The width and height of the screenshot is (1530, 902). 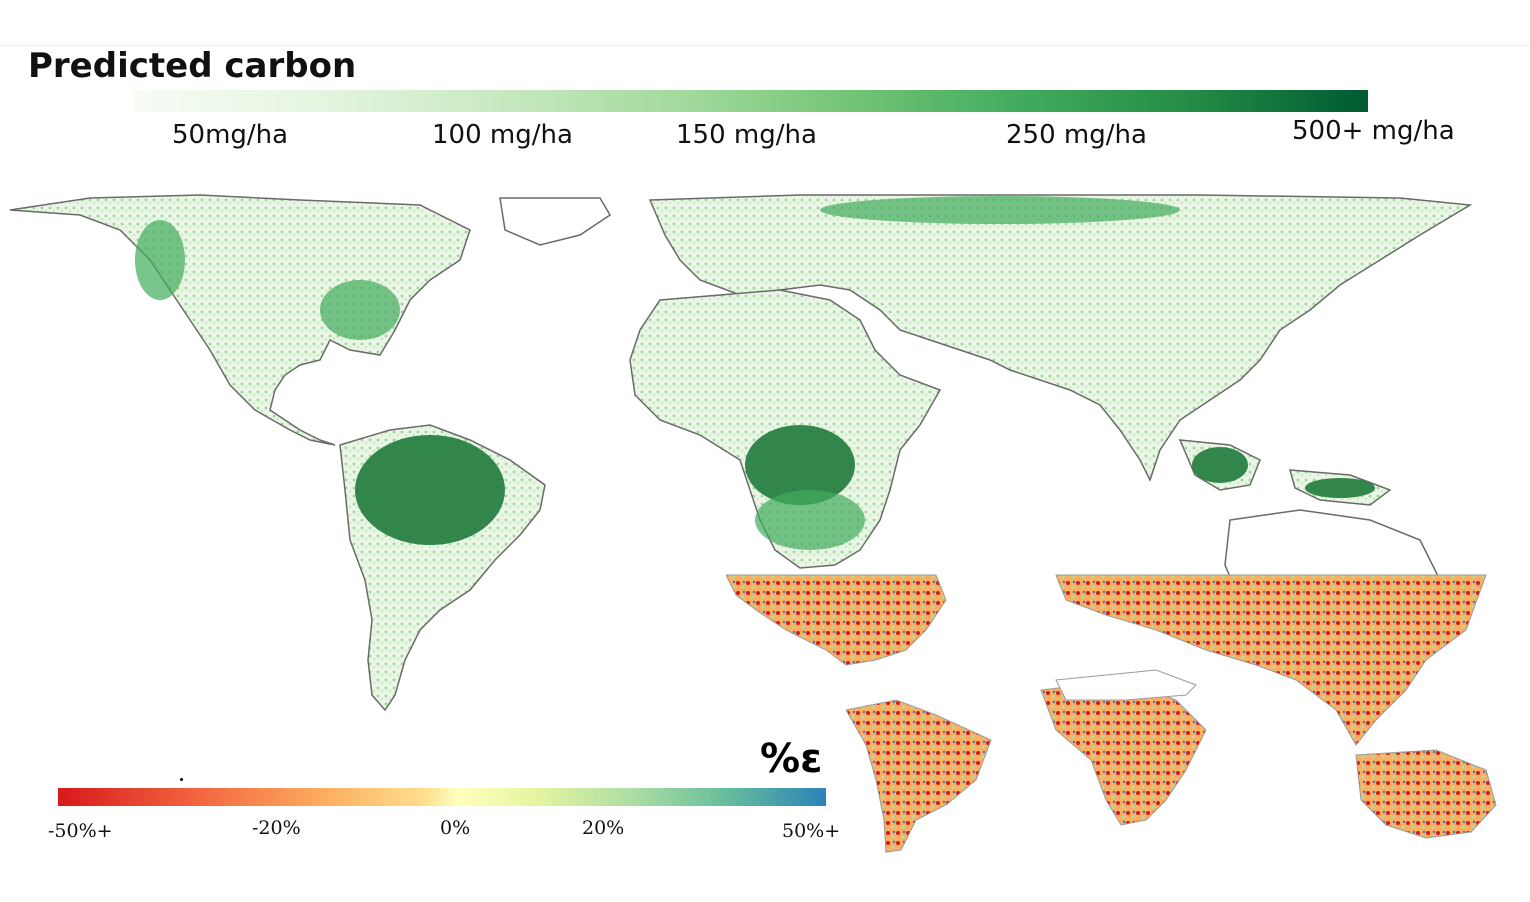 I want to click on error-tick-minus20: -20%, so click(x=276, y=828).